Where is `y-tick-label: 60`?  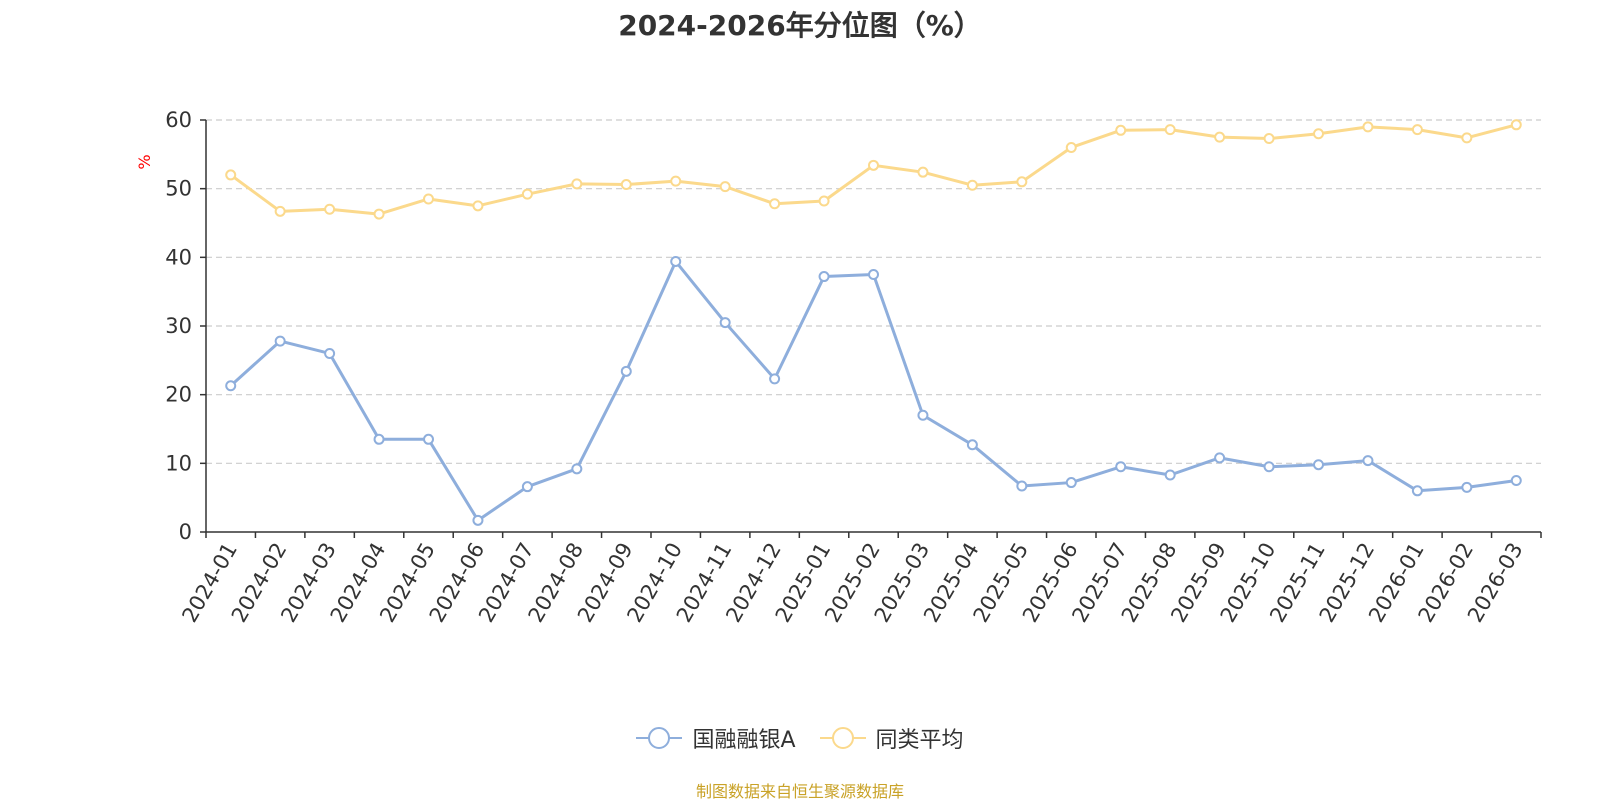
y-tick-label: 60 is located at coordinates (178, 120).